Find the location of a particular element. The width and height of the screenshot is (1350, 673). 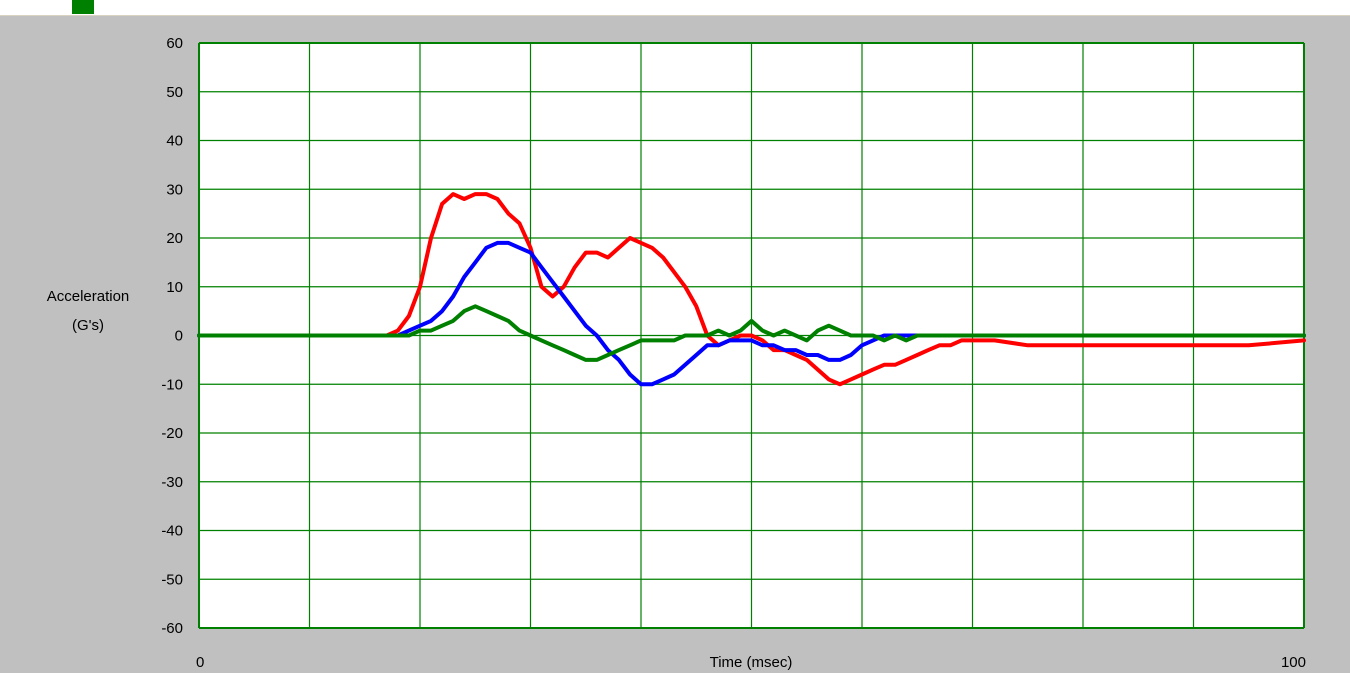

y-tick-label: 60 is located at coordinates (174, 43).